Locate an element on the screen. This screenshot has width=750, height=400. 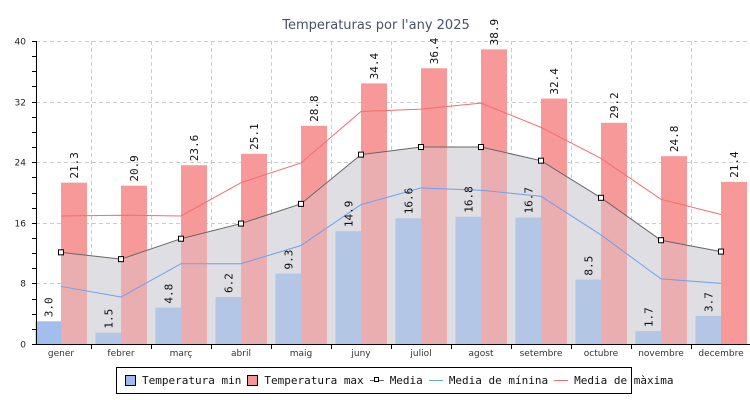
y-tick-label: 24 is located at coordinates (21, 164).